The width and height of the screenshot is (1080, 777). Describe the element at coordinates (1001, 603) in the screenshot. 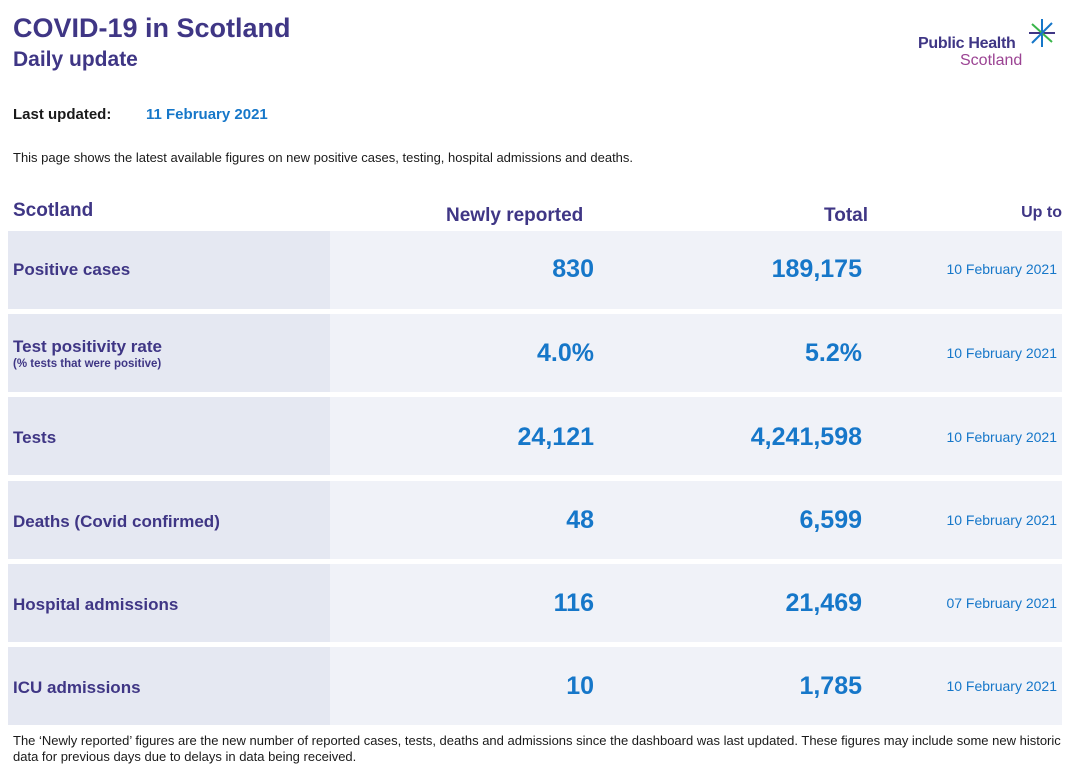

I see `up-to-date: 07 February 2021` at that location.